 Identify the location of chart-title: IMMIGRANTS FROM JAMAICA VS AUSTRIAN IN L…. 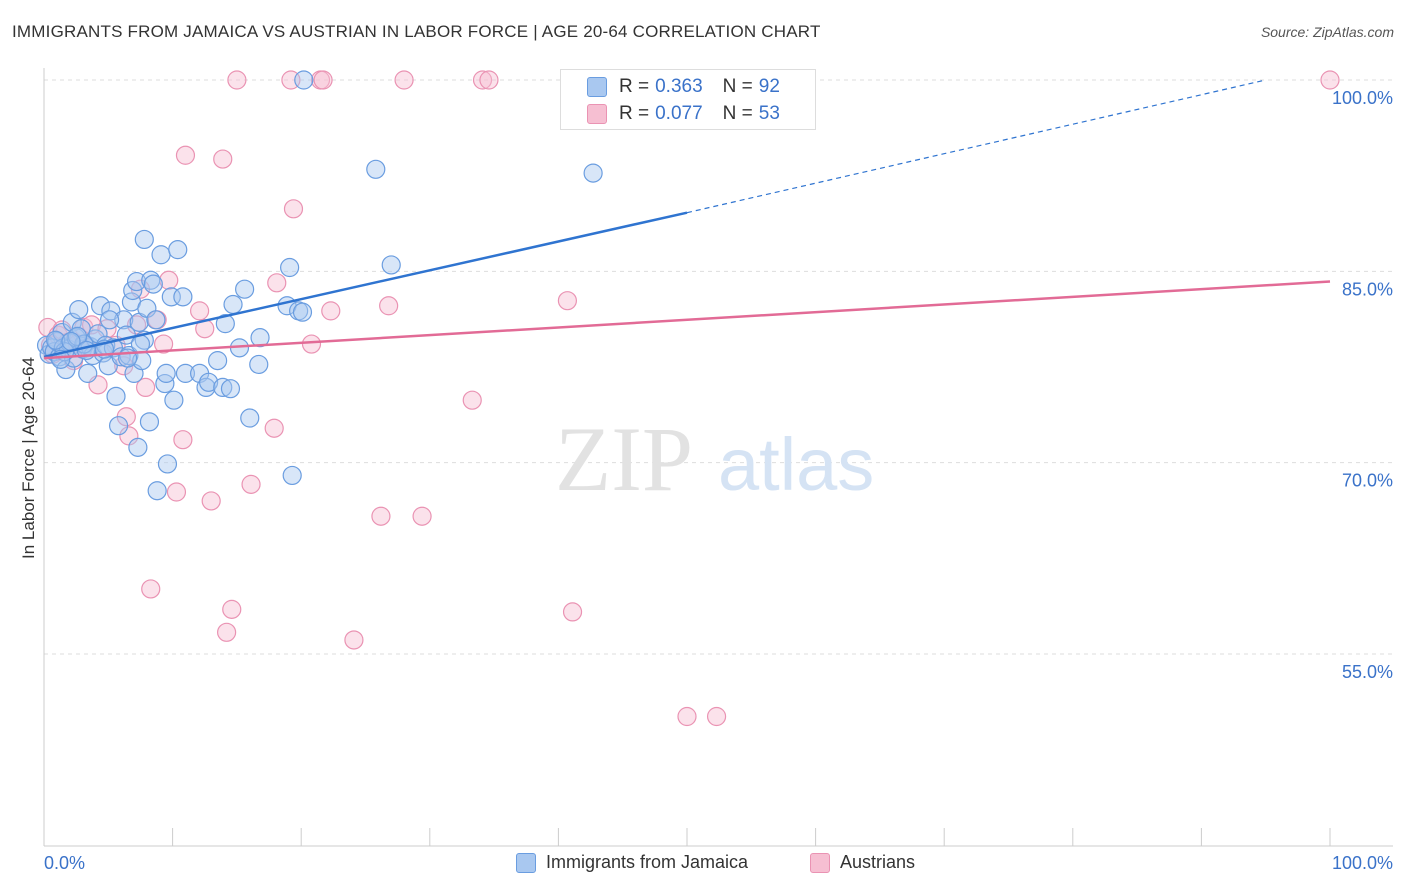
(416, 31).